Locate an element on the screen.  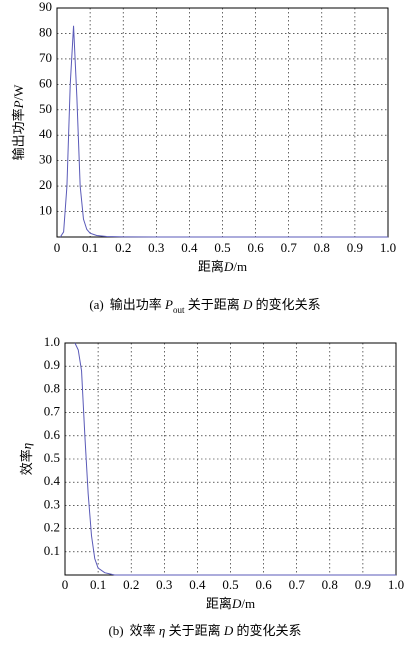
label-part: (a) is located at coordinates (96, 304).